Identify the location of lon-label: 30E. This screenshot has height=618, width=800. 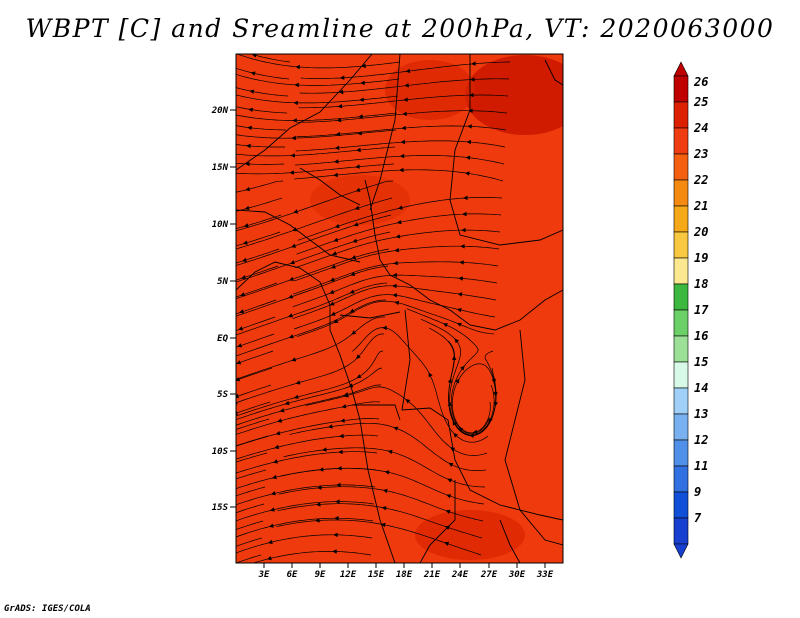
(517, 575).